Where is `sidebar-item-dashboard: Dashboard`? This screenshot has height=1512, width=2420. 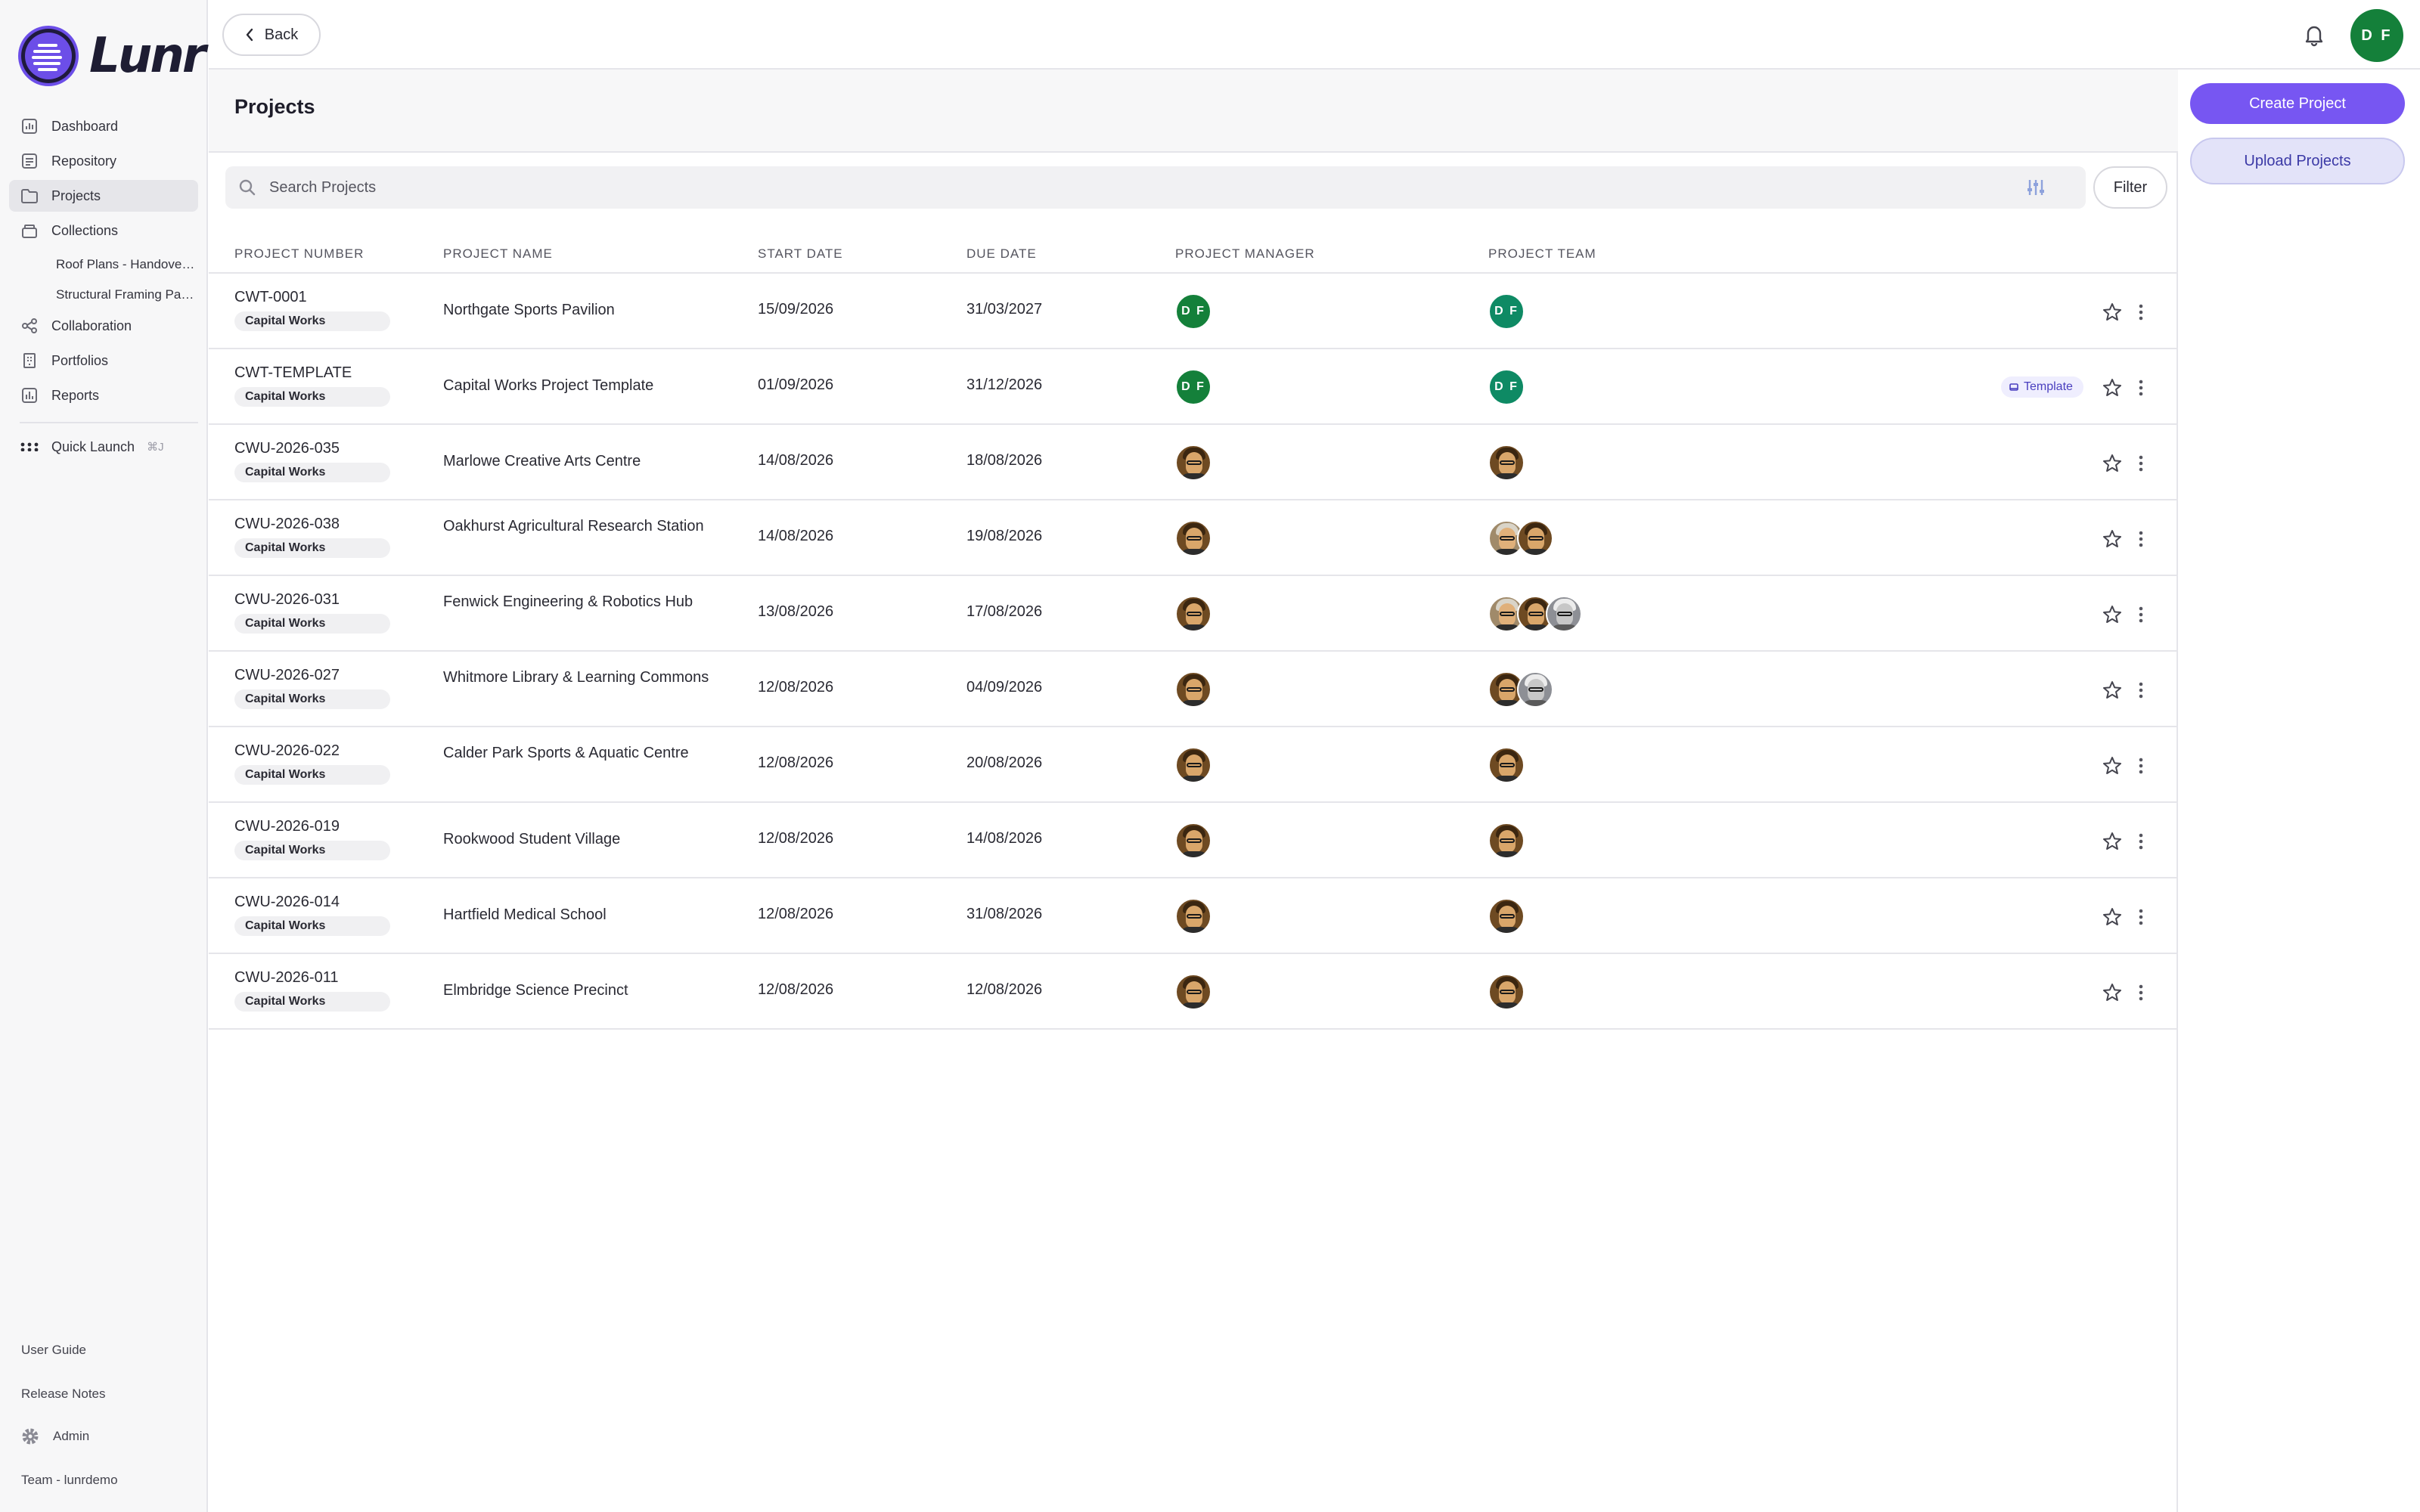 sidebar-item-dashboard: Dashboard is located at coordinates (104, 126).